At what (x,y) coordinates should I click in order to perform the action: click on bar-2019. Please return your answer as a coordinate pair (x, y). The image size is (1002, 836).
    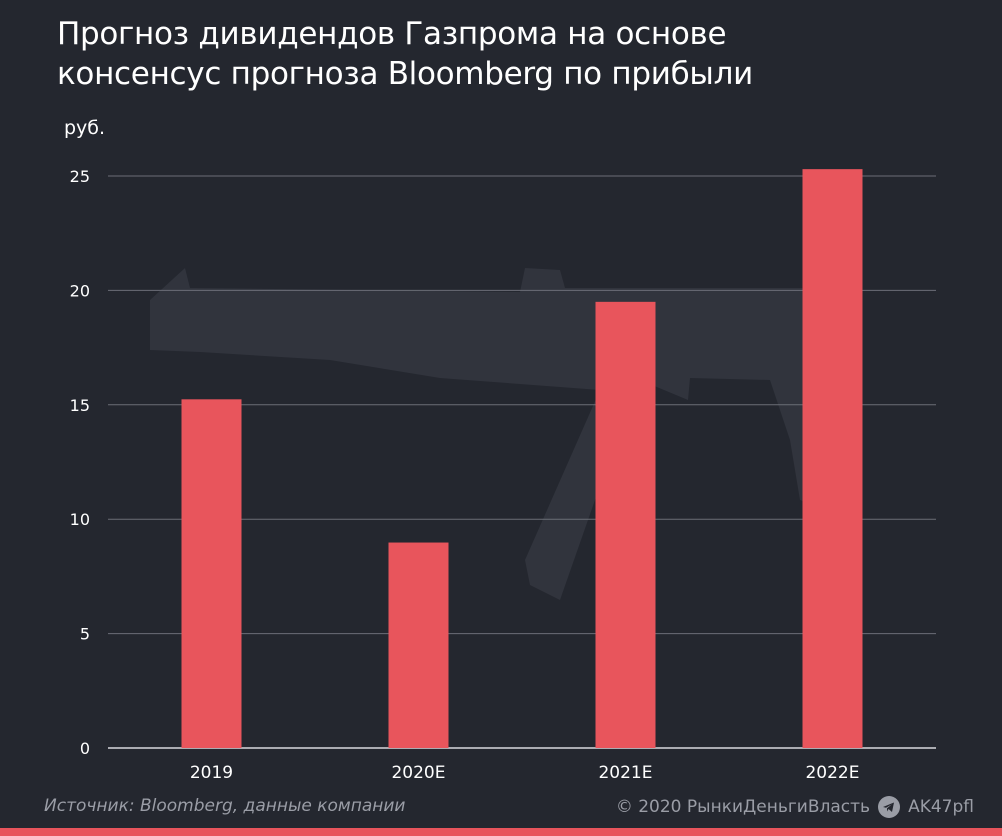
    Looking at the image, I should click on (211, 573).